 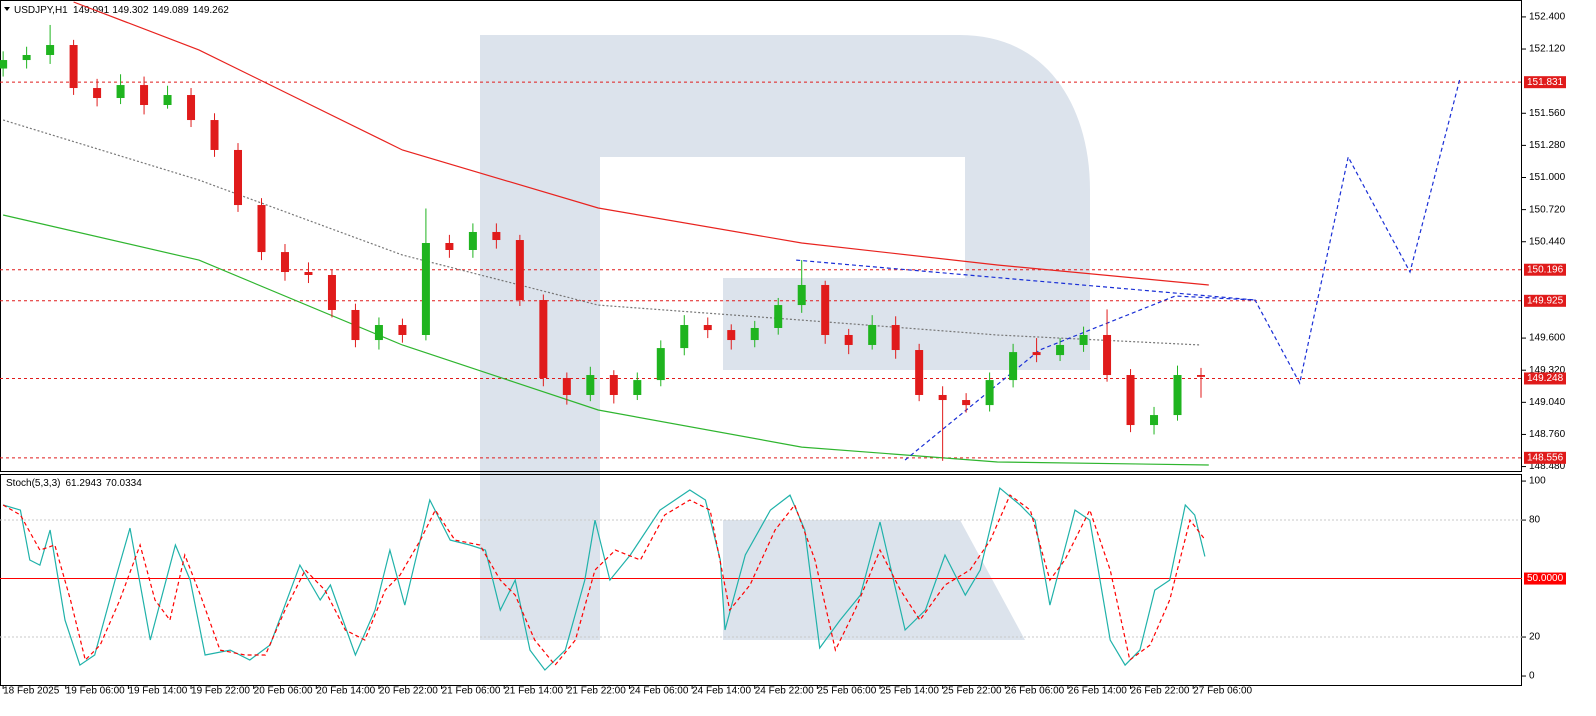 What do you see at coordinates (1547, 466) in the screenshot?
I see `y-tick-label: 148.480` at bounding box center [1547, 466].